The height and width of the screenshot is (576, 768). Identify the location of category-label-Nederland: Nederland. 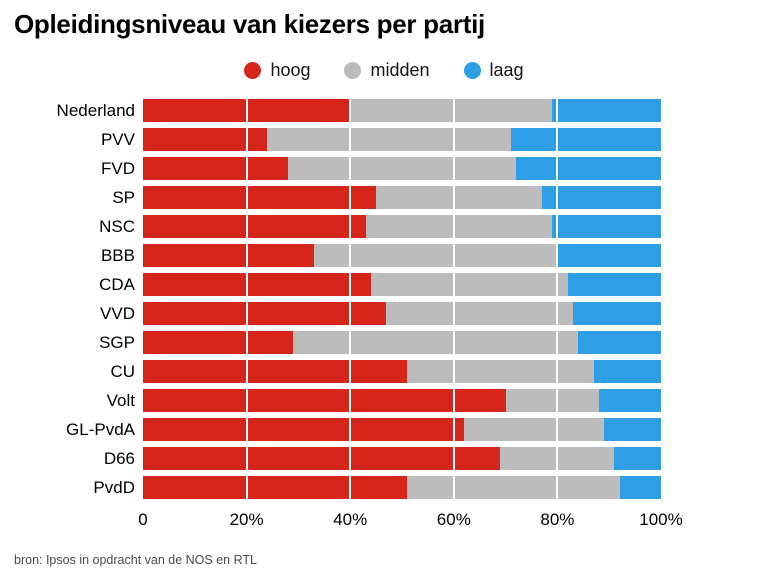
(95, 110).